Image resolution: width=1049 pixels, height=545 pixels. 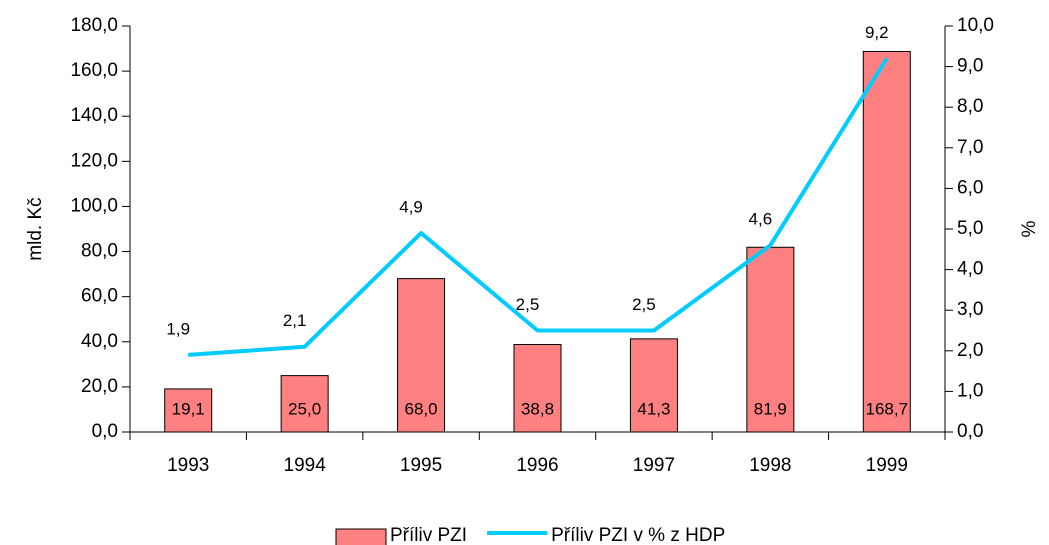 I want to click on line-value-label: 2,1, so click(x=295, y=320).